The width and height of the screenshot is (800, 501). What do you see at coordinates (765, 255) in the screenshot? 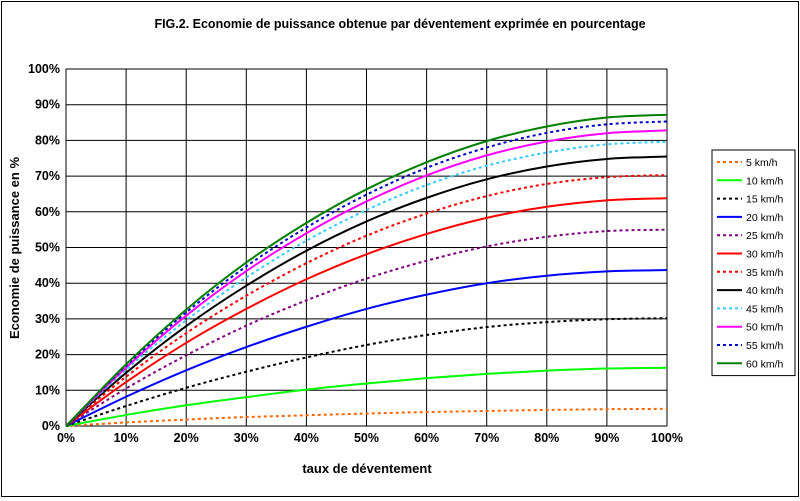
I see `legend-label: 30 km/h` at bounding box center [765, 255].